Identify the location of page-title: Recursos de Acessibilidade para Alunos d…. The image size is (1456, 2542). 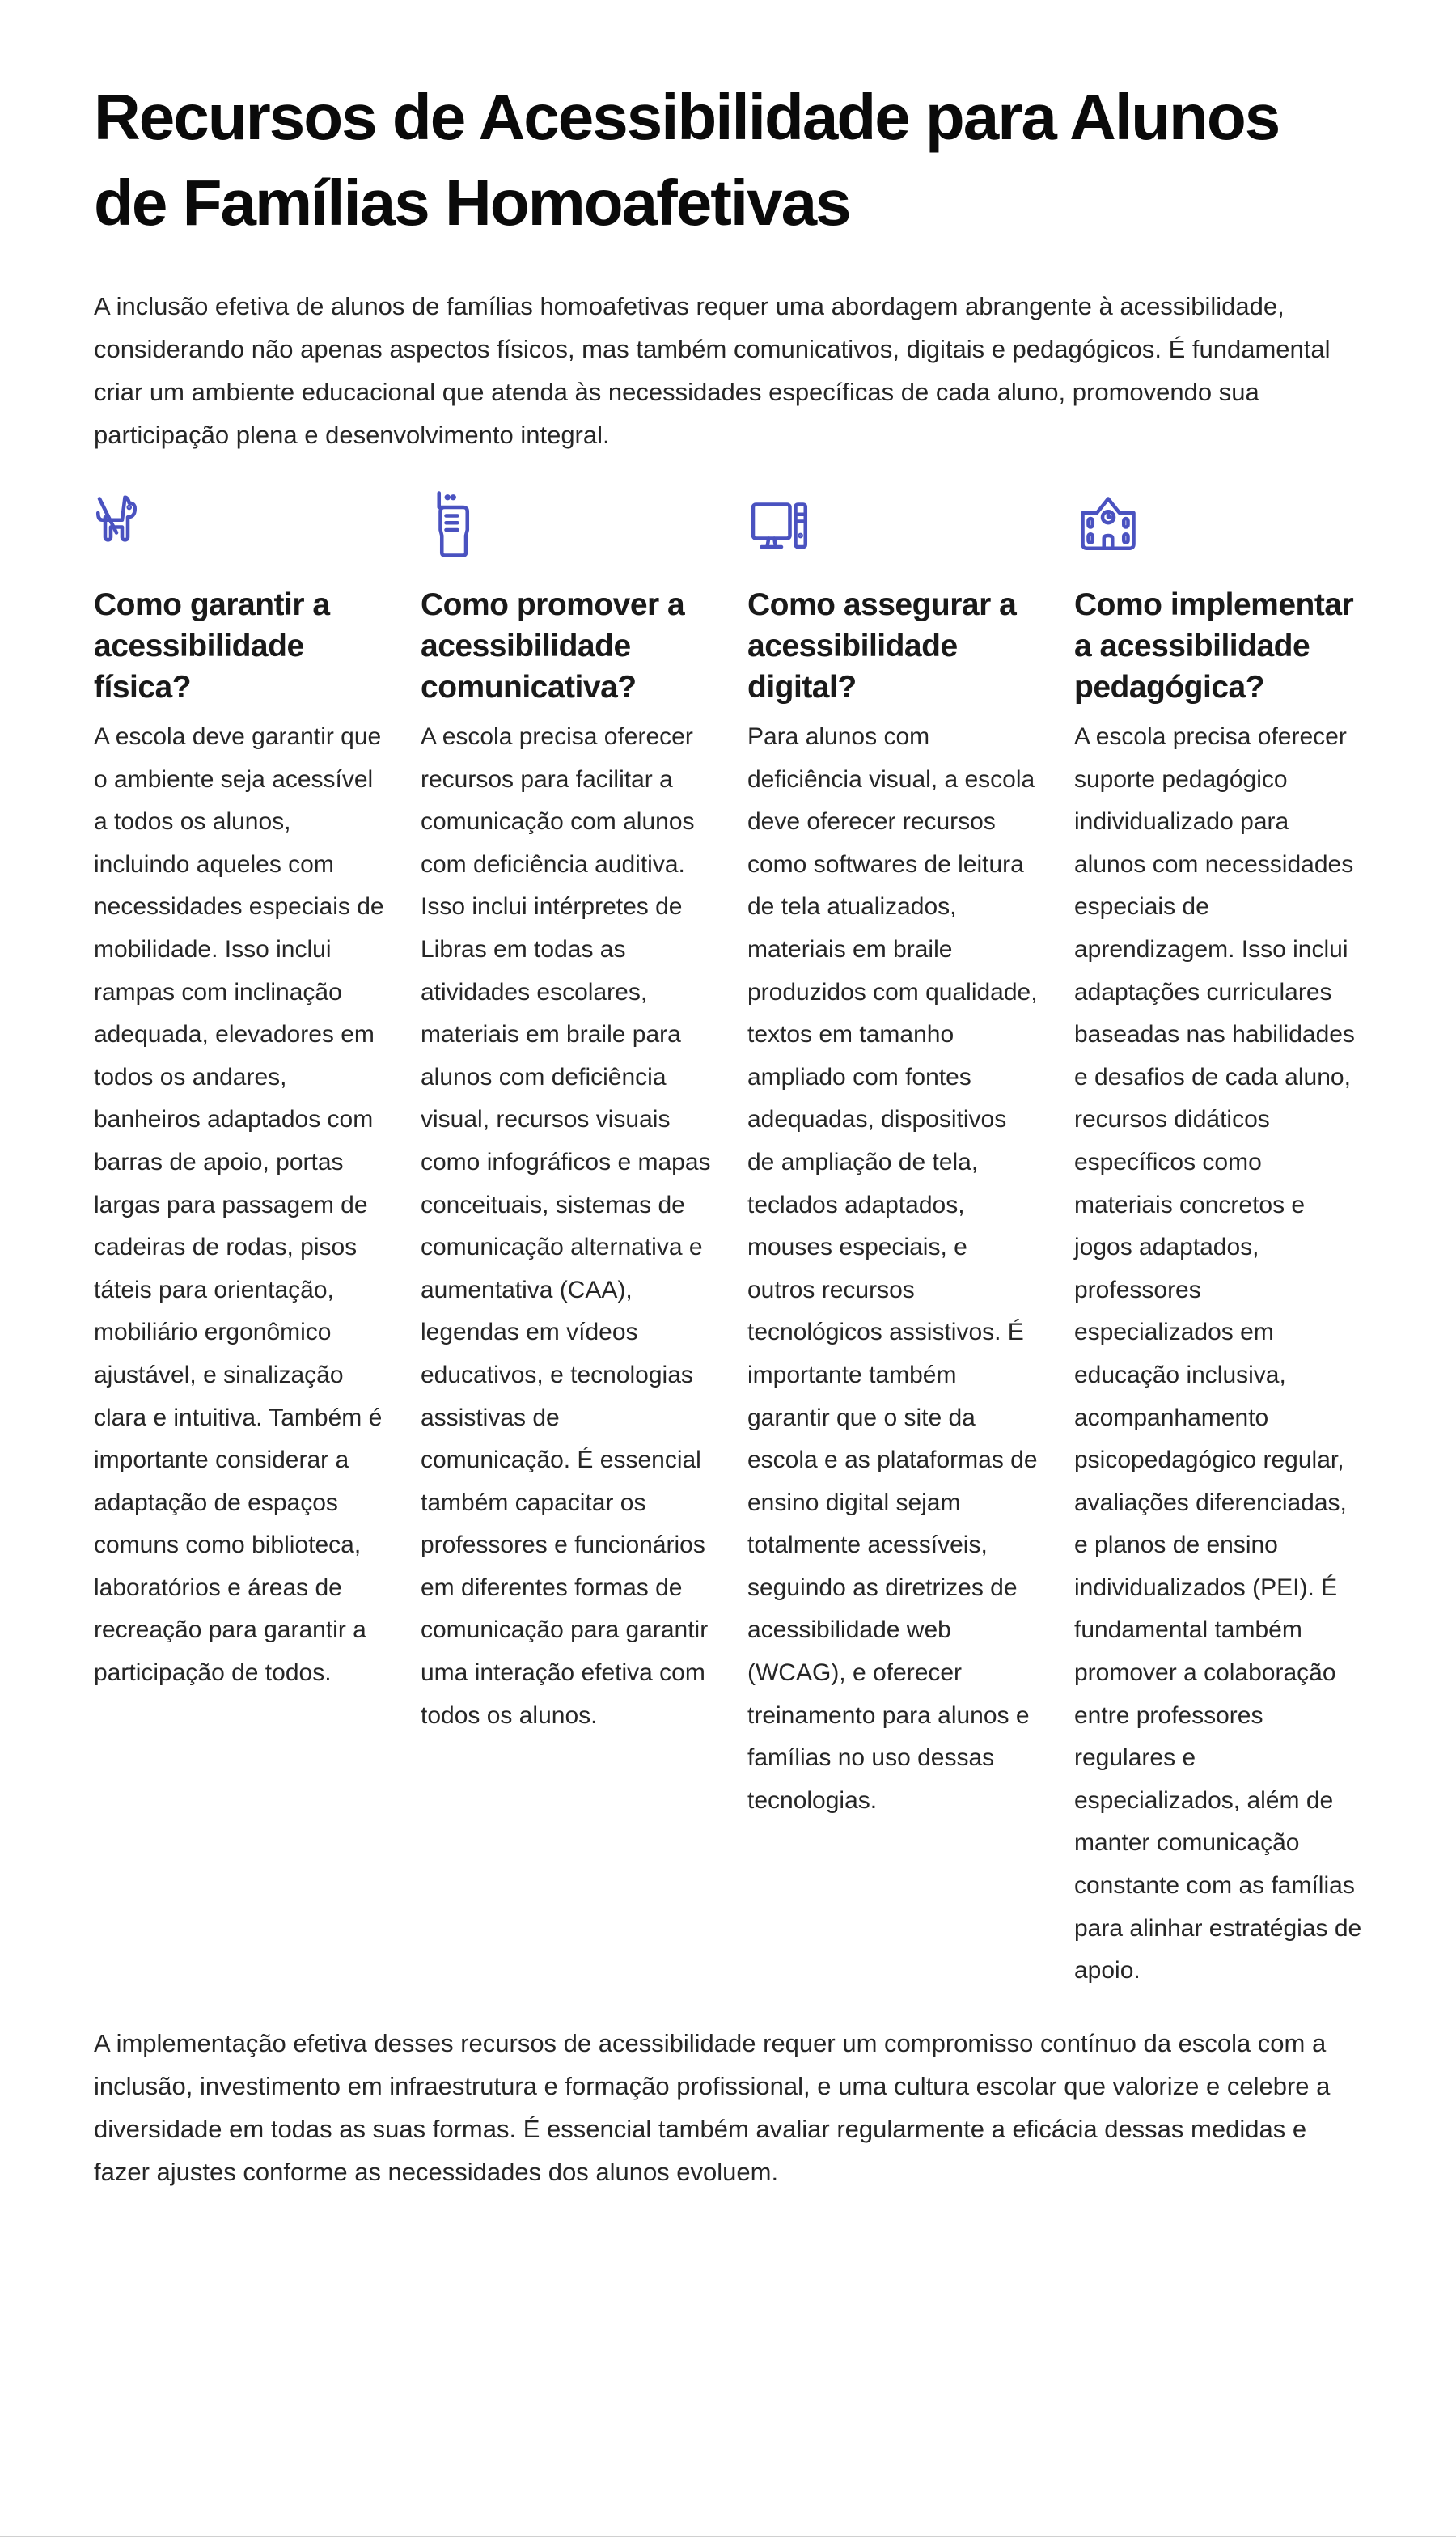
(687, 160).